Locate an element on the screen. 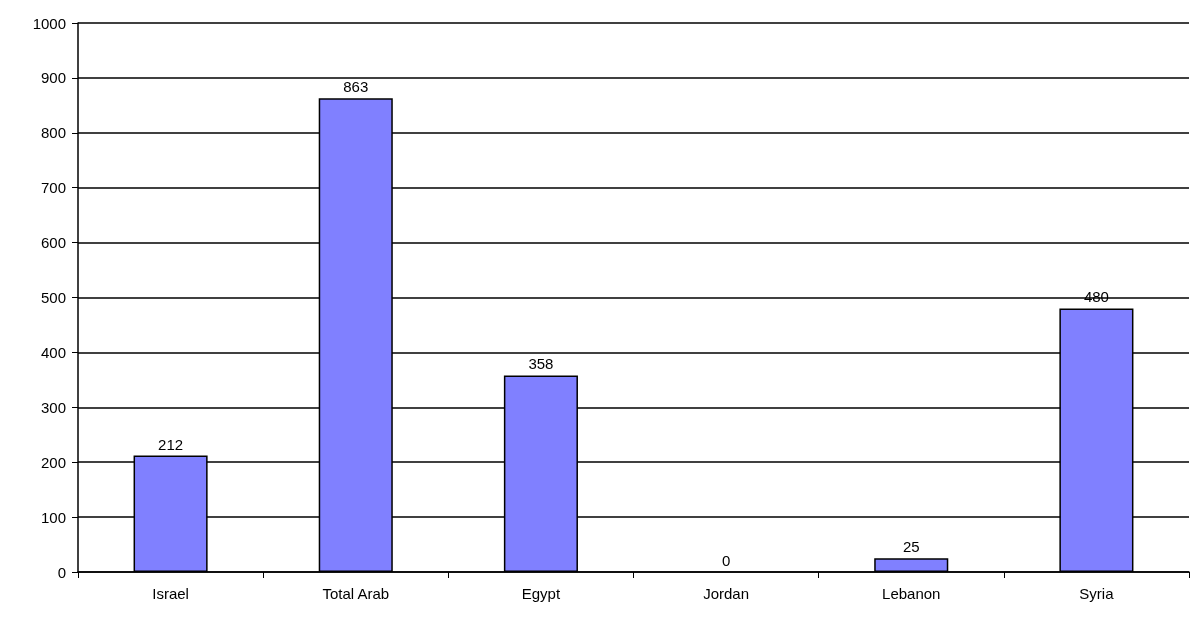  data-label: 0 is located at coordinates (726, 560).